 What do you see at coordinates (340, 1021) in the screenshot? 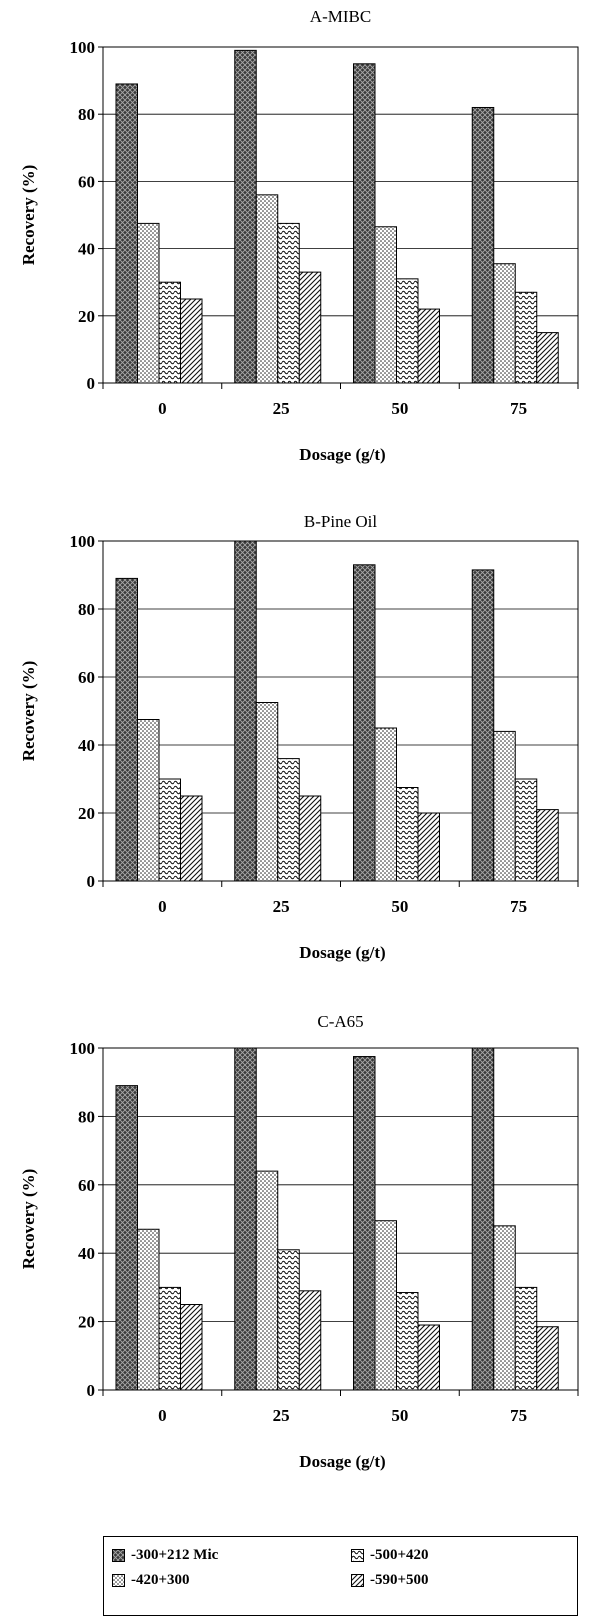
I see `chart-title: C-A65` at bounding box center [340, 1021].